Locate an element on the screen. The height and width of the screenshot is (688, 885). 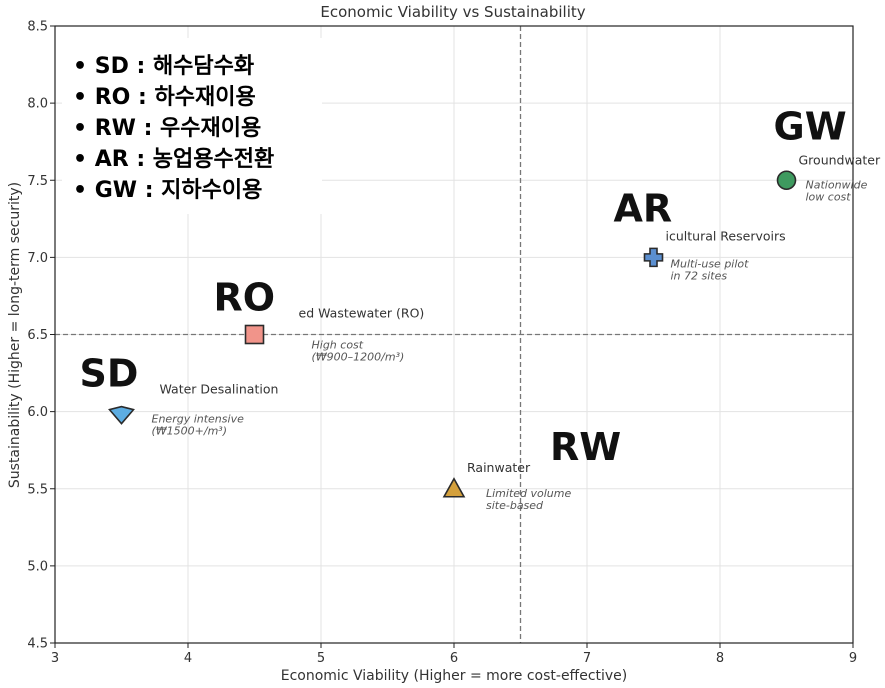
point-note: site-based is located at coordinates (515, 505).